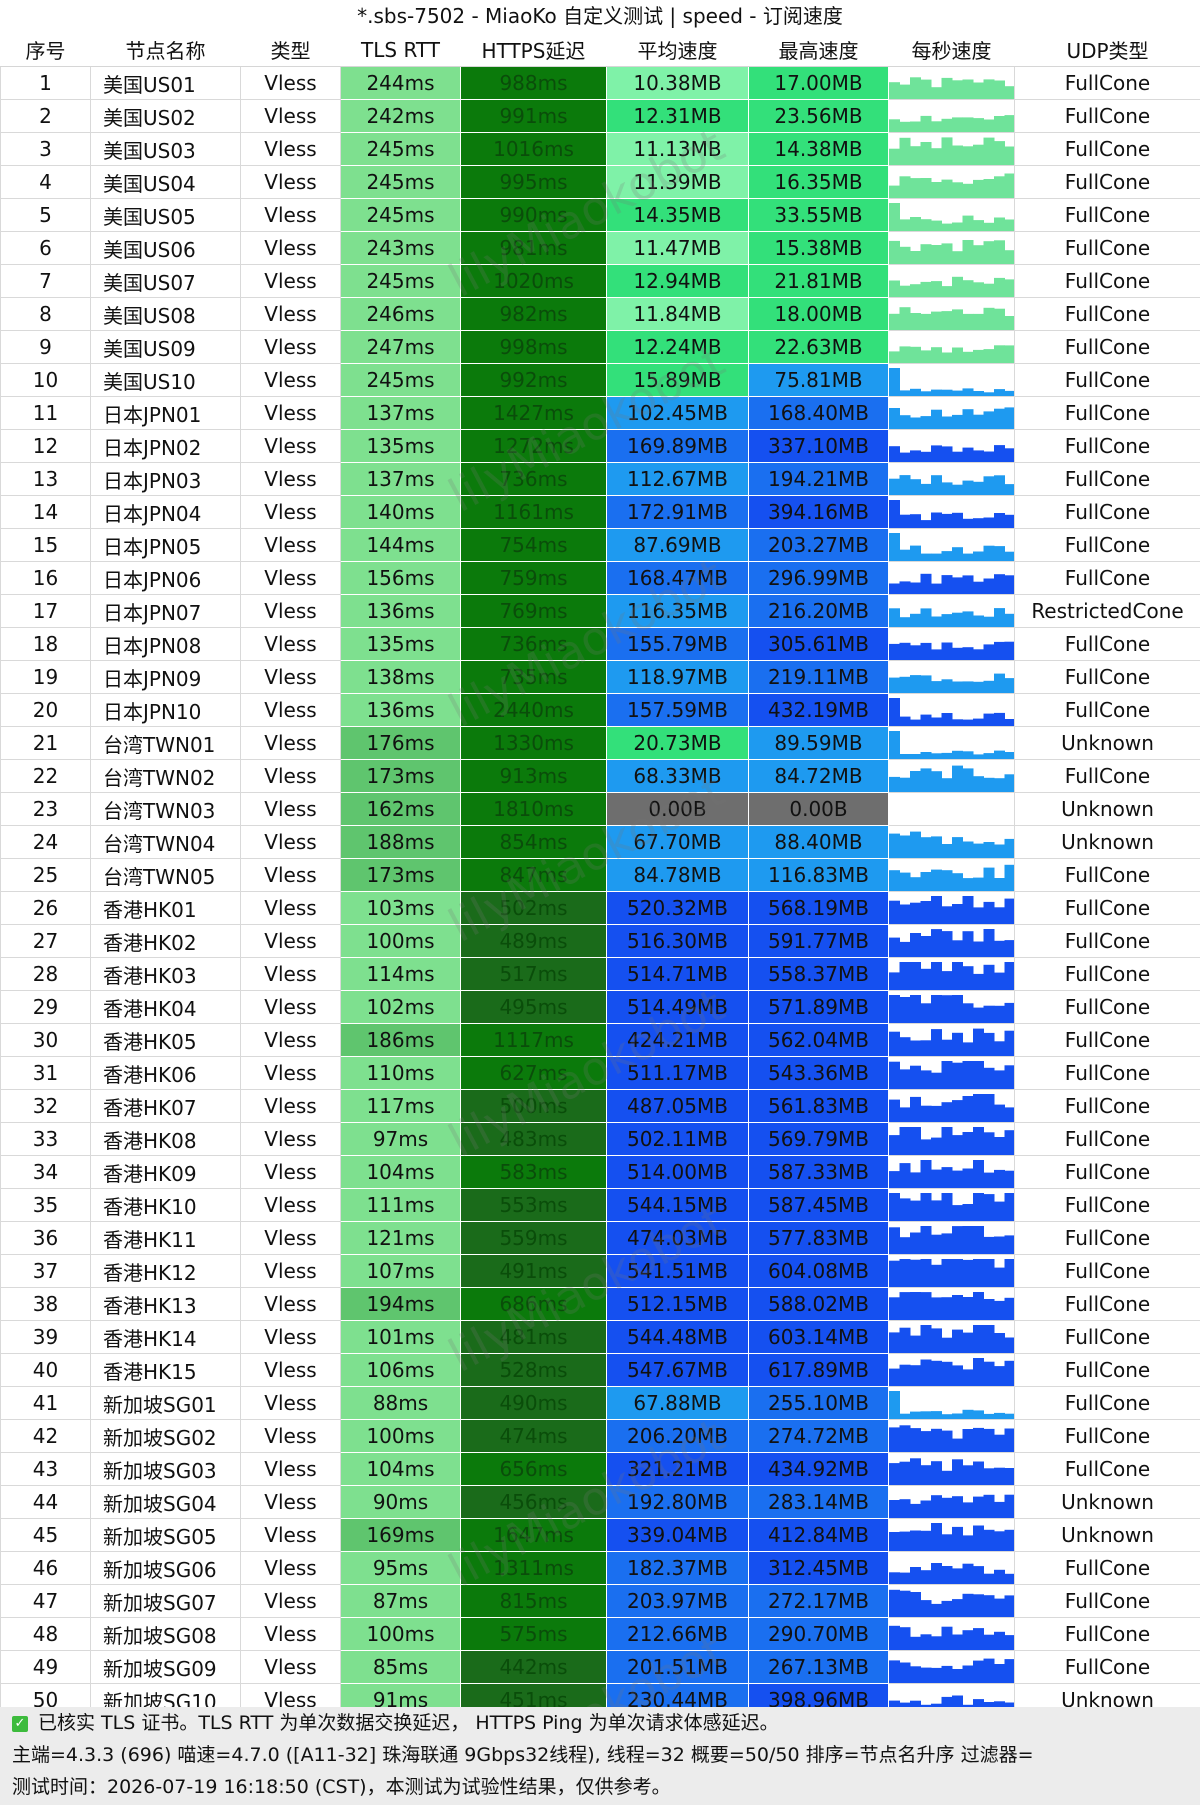 This screenshot has height=1805, width=1200. Describe the element at coordinates (400, 1073) in the screenshot. I see `cell-tls-rtt: 110ms` at that location.